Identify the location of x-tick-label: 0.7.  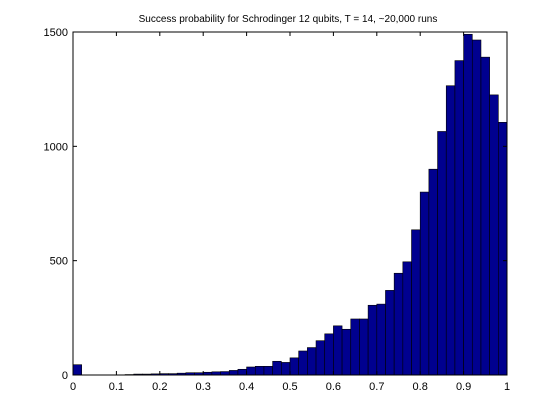
(376, 387).